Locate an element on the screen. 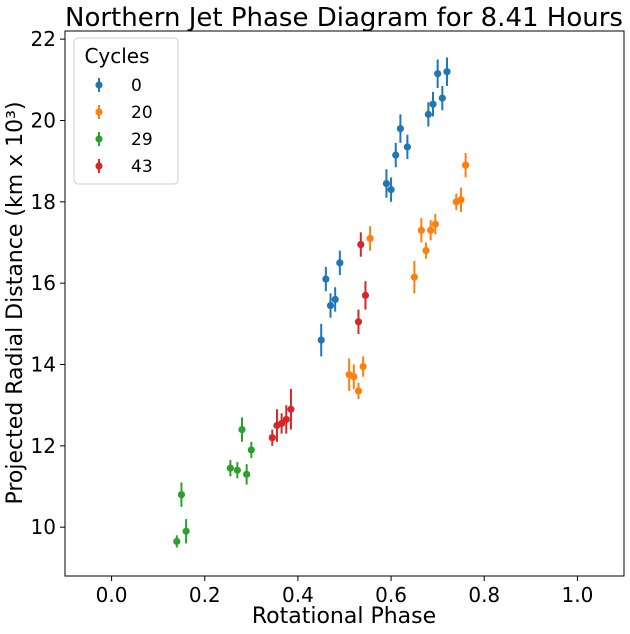  legend-label: 29 is located at coordinates (142, 140).